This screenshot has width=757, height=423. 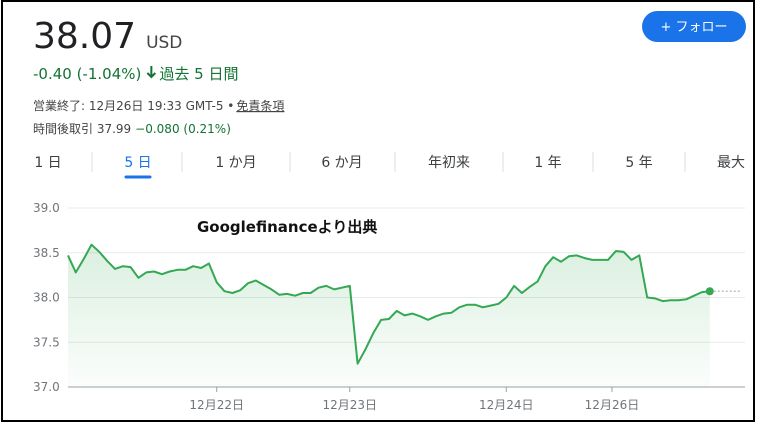 What do you see at coordinates (547, 163) in the screenshot?
I see `range-tab: 1 年` at bounding box center [547, 163].